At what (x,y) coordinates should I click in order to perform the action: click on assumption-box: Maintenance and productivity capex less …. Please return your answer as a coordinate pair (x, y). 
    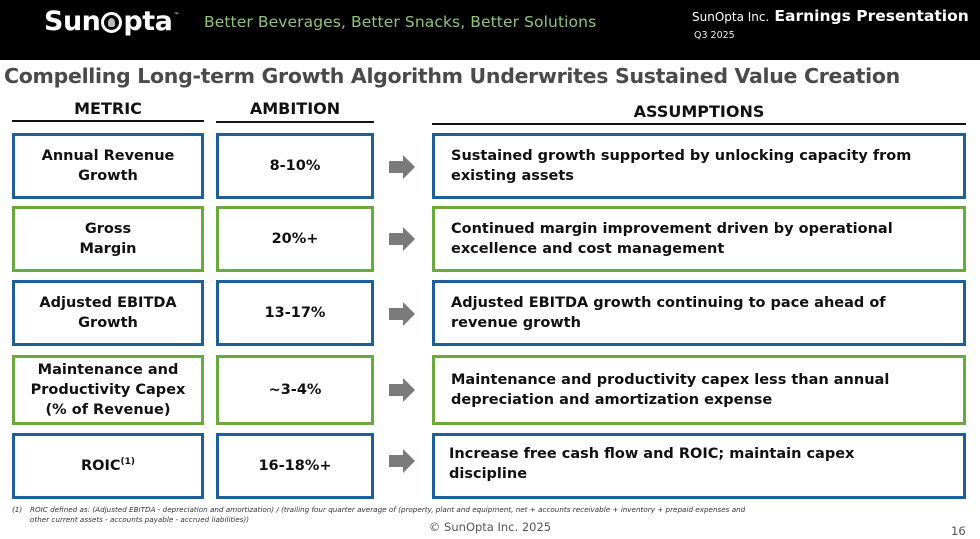
    Looking at the image, I should click on (699, 390).